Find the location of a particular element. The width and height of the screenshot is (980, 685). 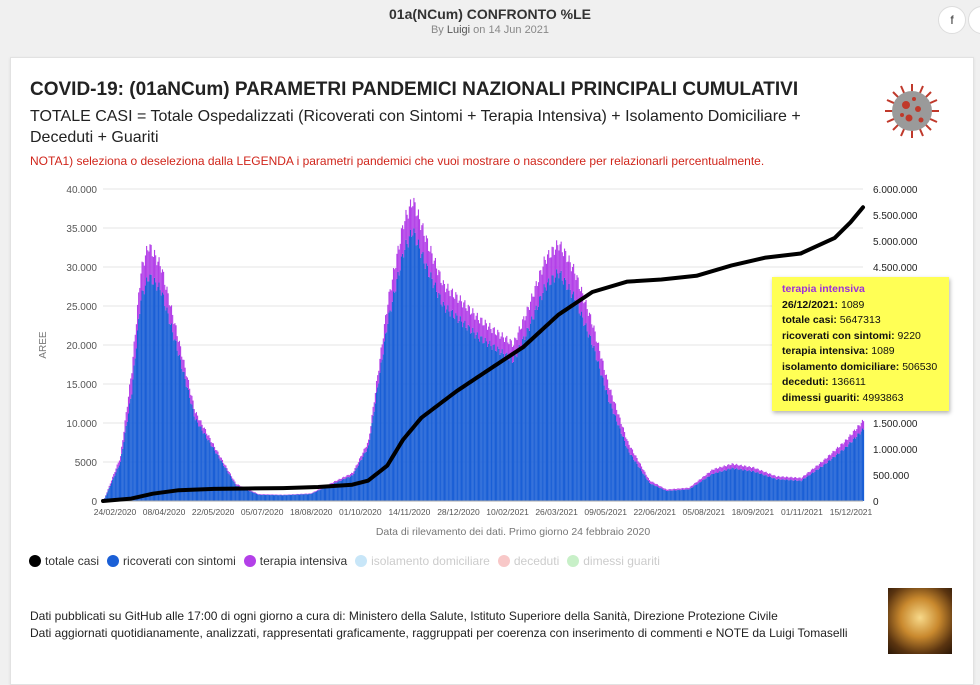

legend-item: terapia intensiva is located at coordinates (295, 561).